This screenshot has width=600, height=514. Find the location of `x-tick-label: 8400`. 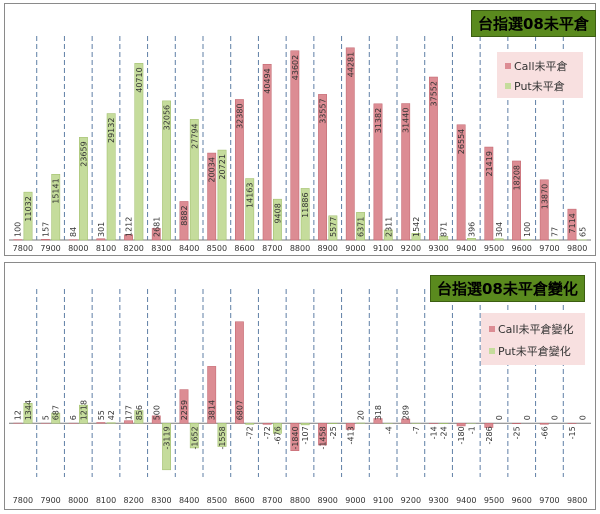

x-tick-label: 8400 is located at coordinates (189, 248).